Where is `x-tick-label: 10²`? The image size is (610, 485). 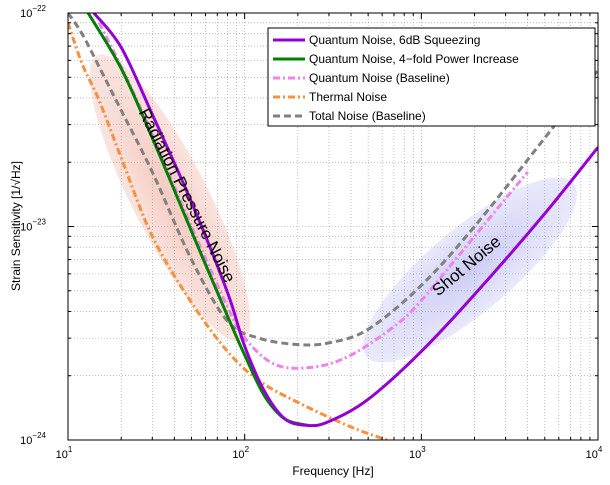
x-tick-label: 10² is located at coordinates (240, 453).